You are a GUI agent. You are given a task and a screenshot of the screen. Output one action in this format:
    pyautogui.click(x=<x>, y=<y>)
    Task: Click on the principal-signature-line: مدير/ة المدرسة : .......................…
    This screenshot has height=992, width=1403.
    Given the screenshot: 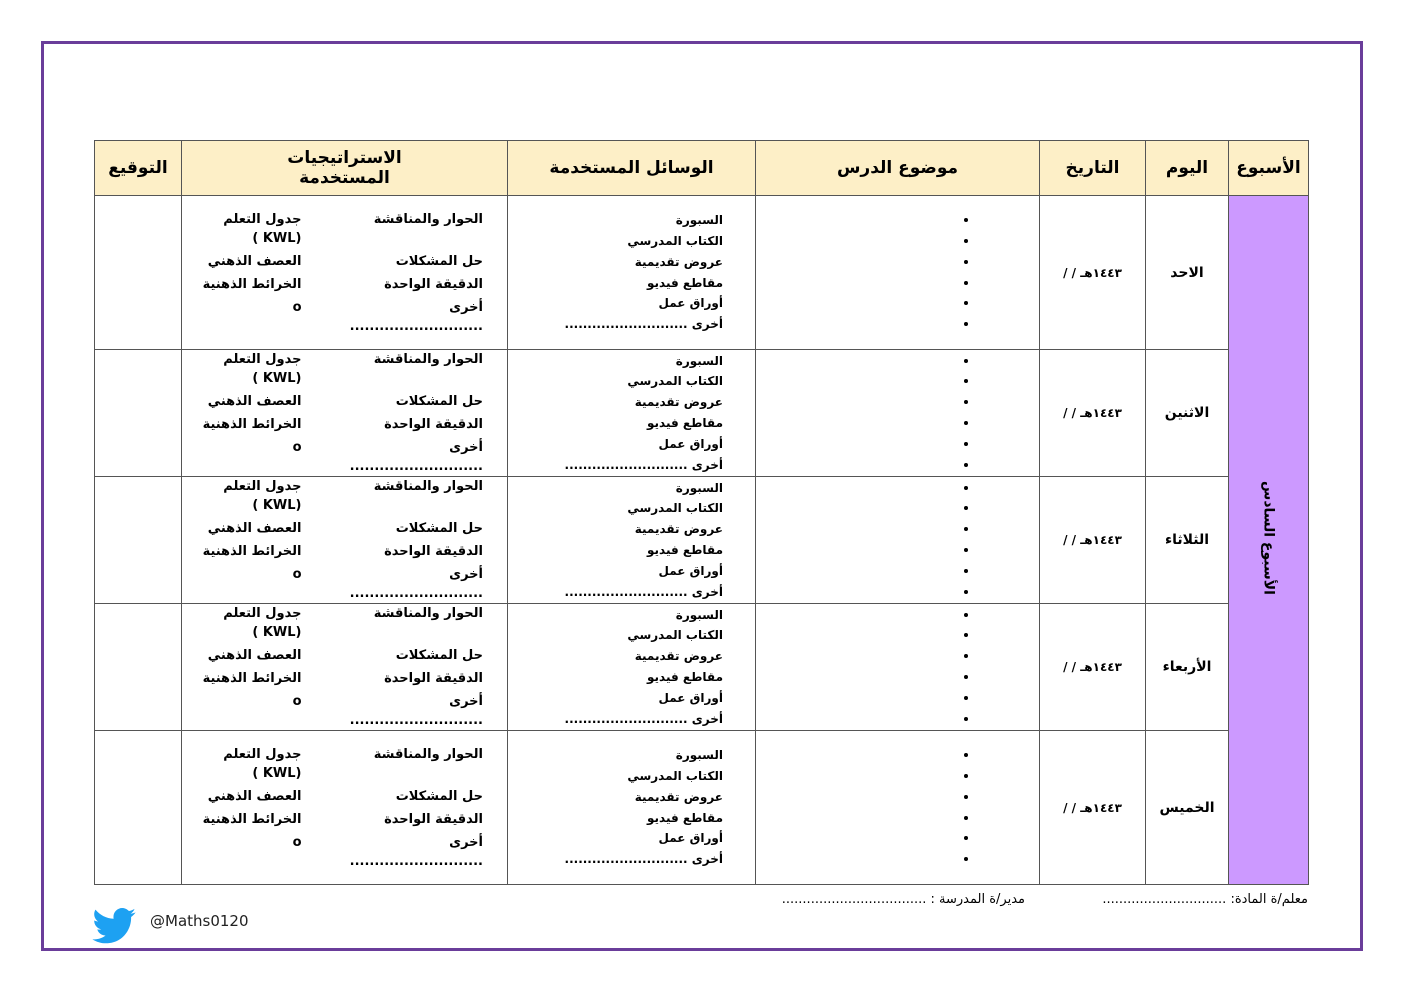 What is the action you would take?
    pyautogui.click(x=903, y=899)
    